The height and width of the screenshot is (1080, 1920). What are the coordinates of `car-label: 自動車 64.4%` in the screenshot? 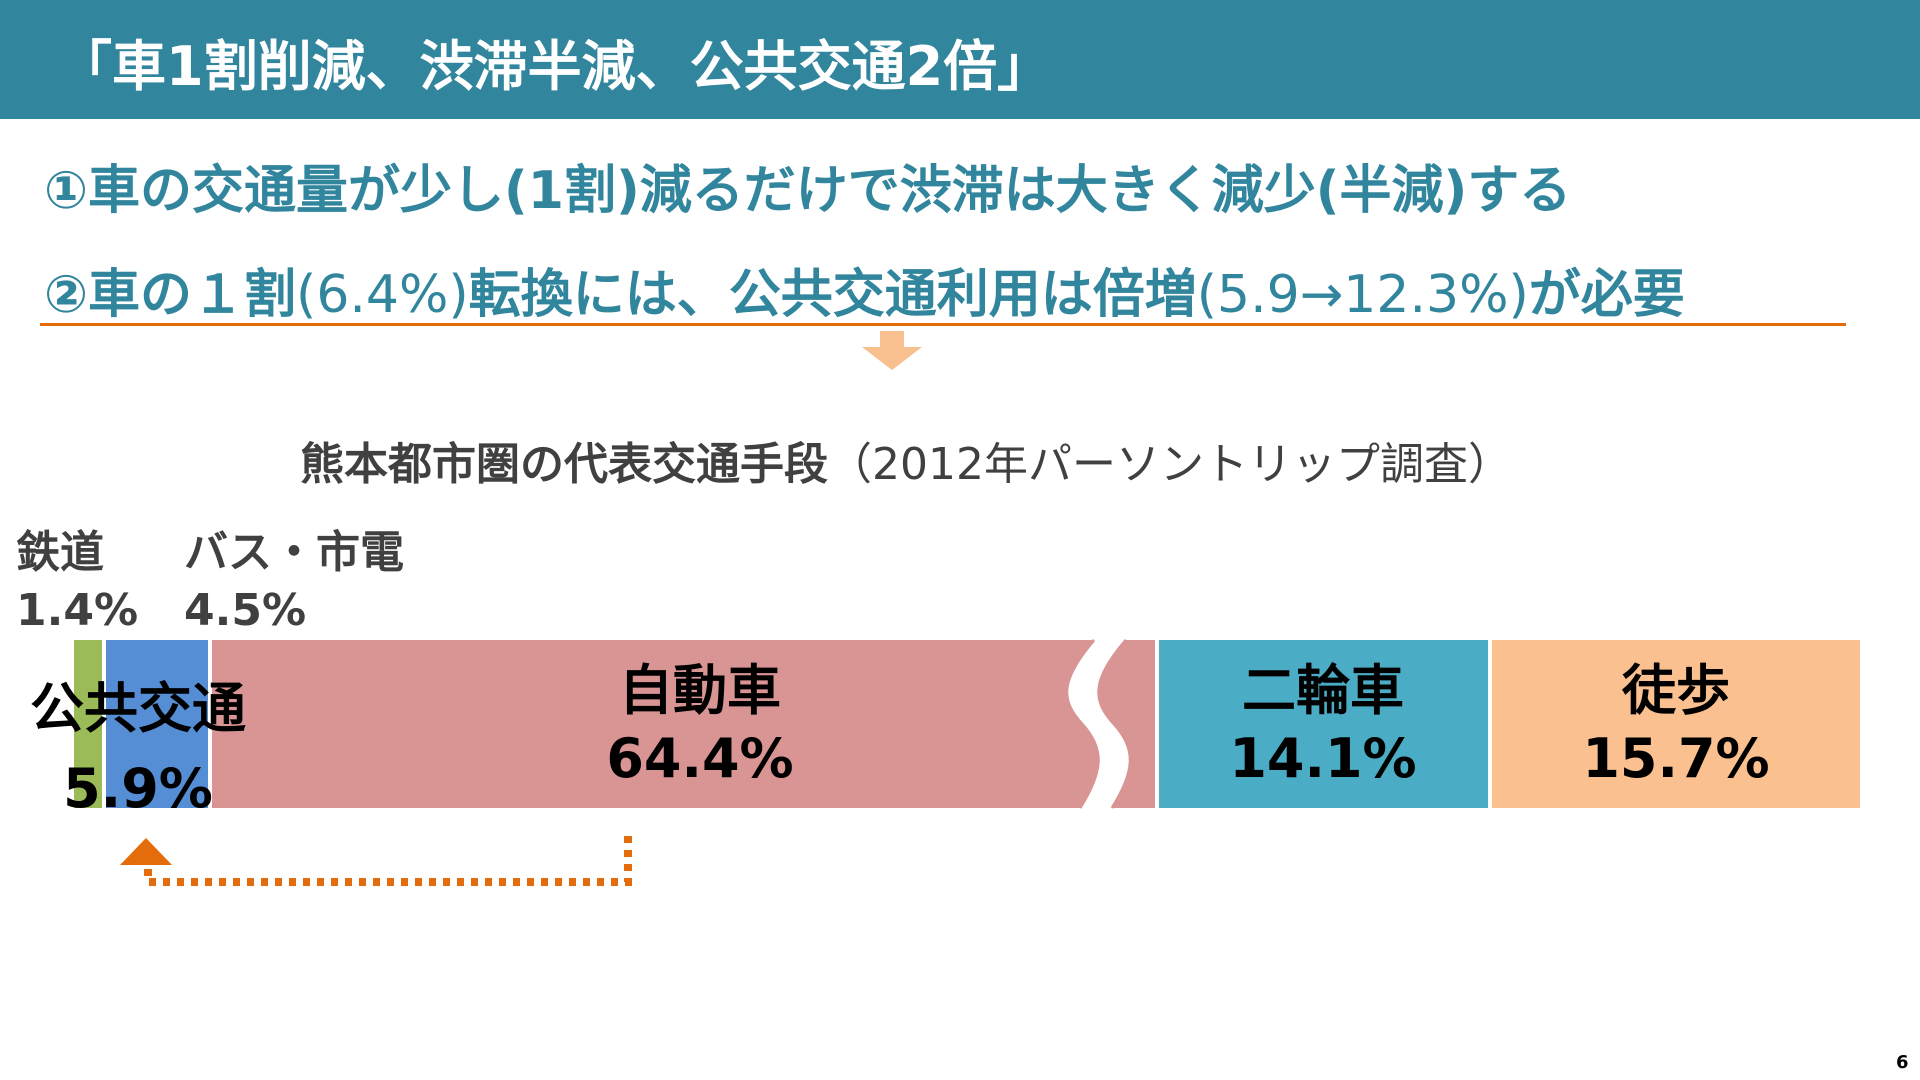 It's located at (700, 725).